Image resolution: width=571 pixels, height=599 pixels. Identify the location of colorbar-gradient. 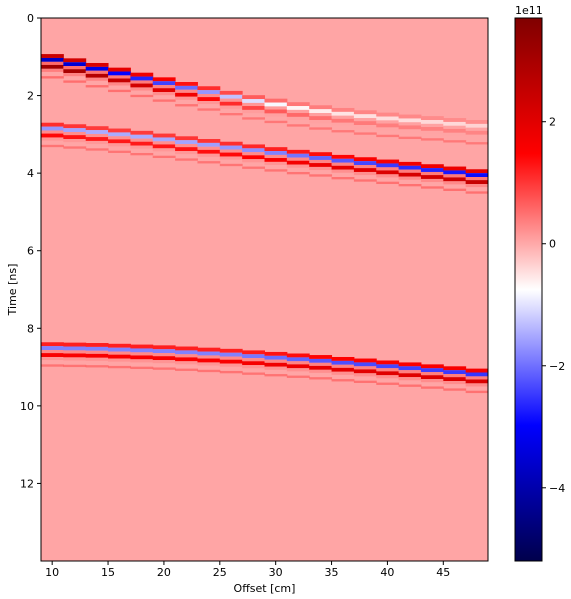
(528, 289).